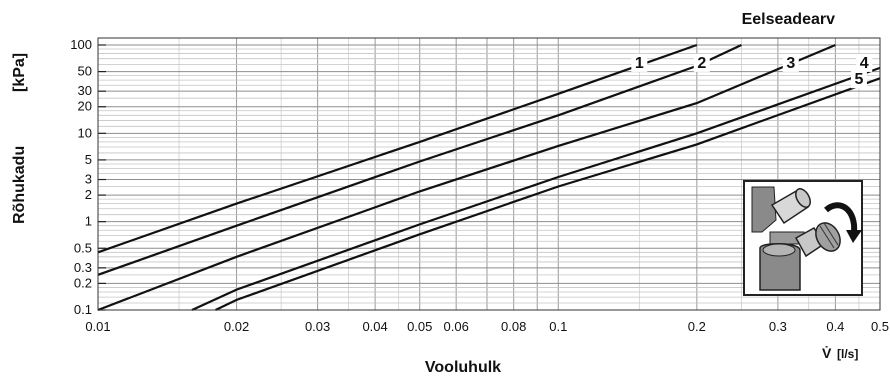  Describe the element at coordinates (236, 326) in the screenshot. I see `x-tick-label: 0.02` at that location.